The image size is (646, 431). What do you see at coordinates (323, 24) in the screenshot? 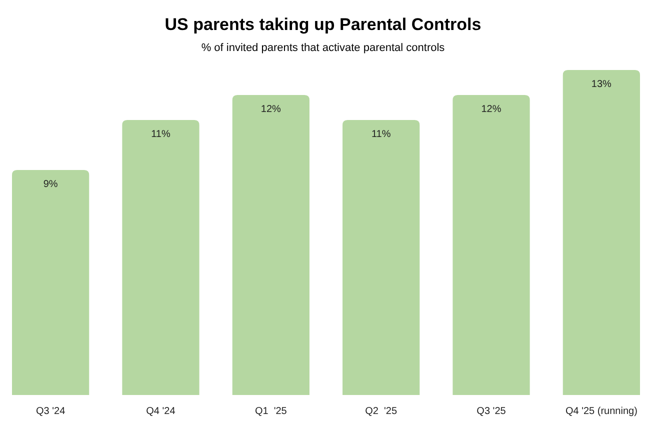
I see `chart-title: US parents taking up Parental Controls` at bounding box center [323, 24].